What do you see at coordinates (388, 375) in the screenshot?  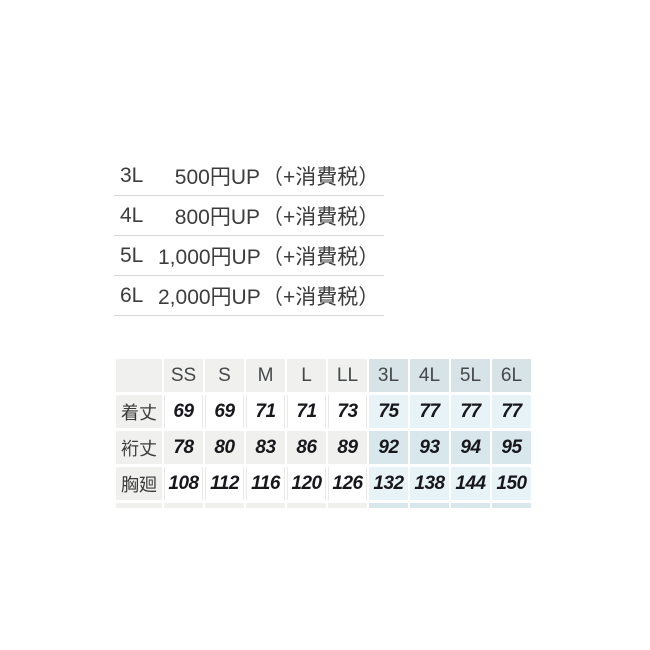 I see `size-column-header: 3L` at bounding box center [388, 375].